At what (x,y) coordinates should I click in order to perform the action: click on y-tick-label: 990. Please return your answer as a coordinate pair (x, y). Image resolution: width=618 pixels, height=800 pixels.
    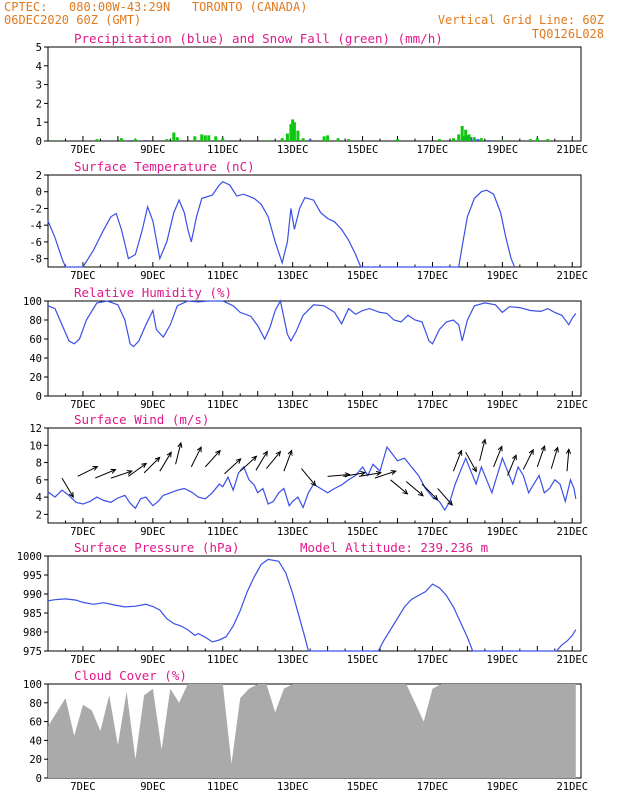
    Looking at the image, I should click on (32, 595).